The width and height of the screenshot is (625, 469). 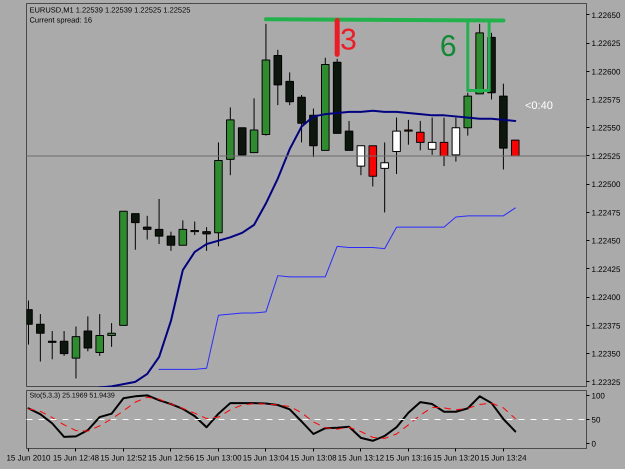 What do you see at coordinates (594, 444) in the screenshot?
I see `y-tick-label: 0` at bounding box center [594, 444].